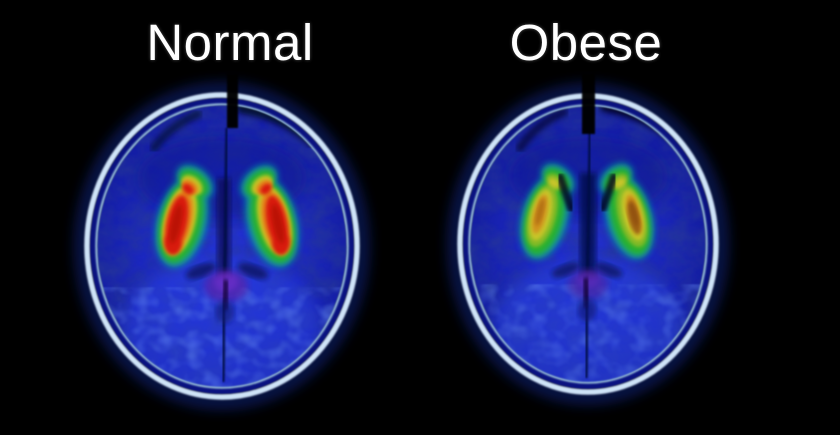  Describe the element at coordinates (230, 42) in the screenshot. I see `panel-label-normal: Normal` at that location.